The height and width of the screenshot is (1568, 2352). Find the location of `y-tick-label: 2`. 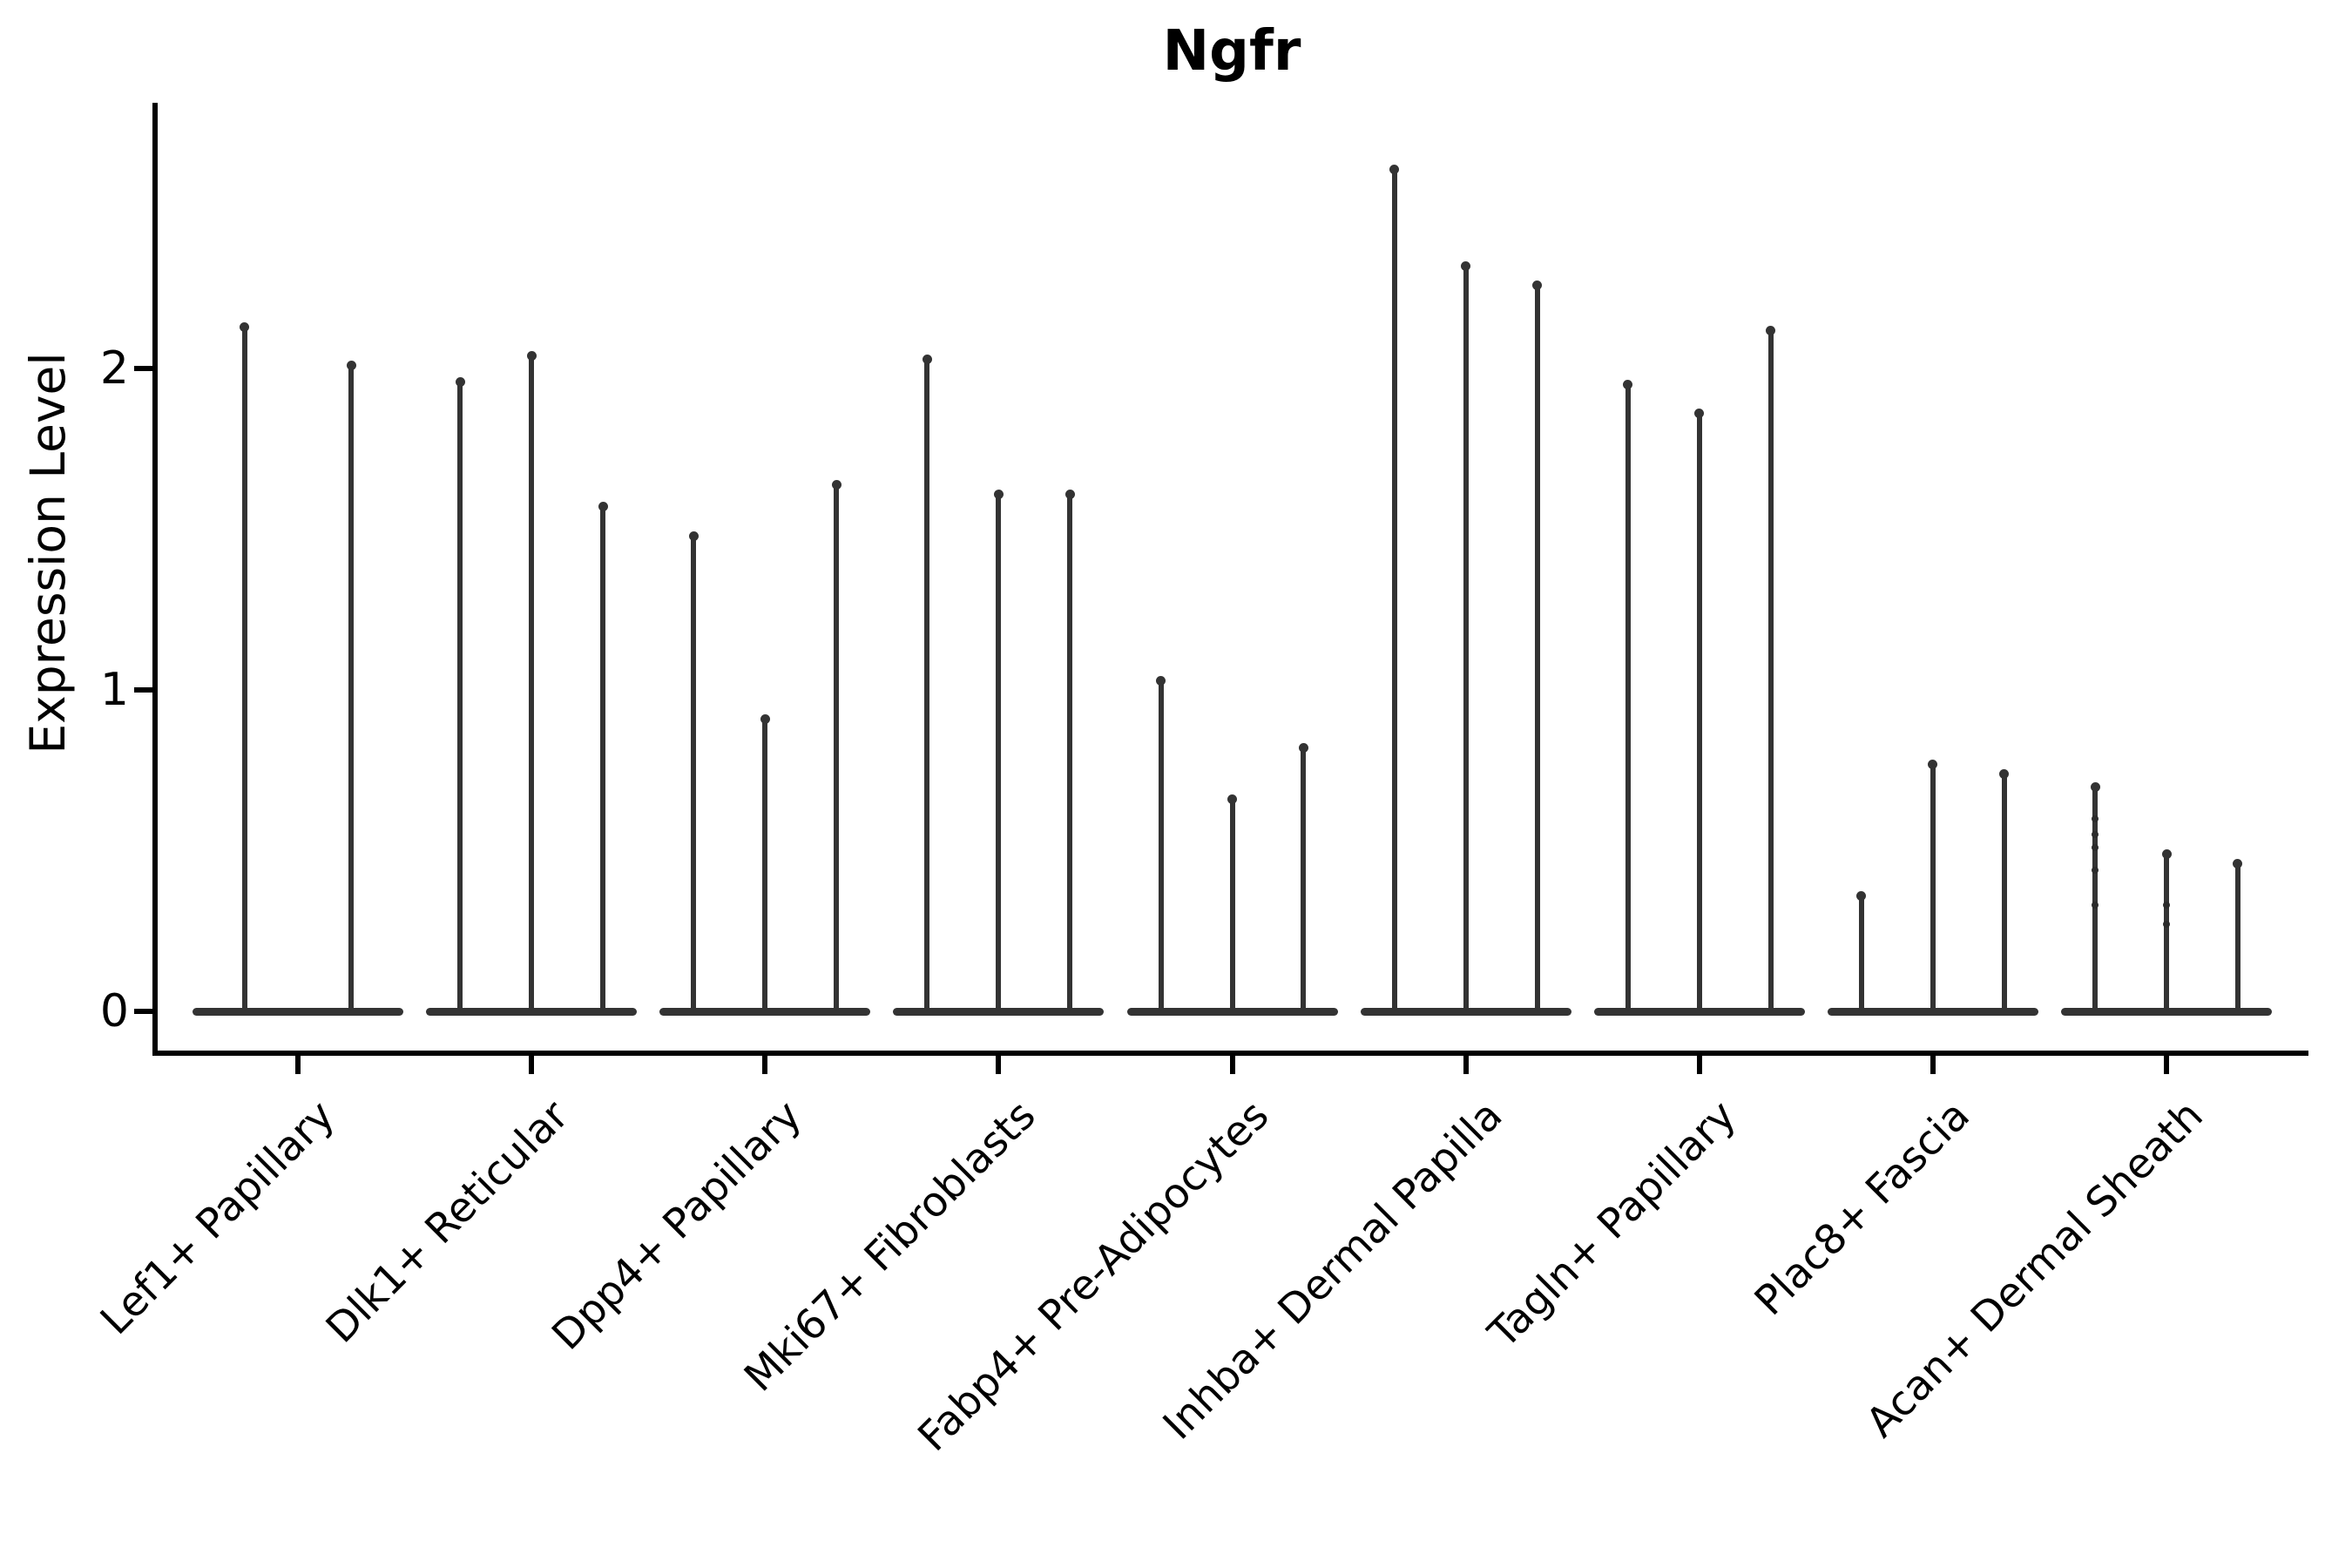

y-tick-label: 2 is located at coordinates (114, 368).